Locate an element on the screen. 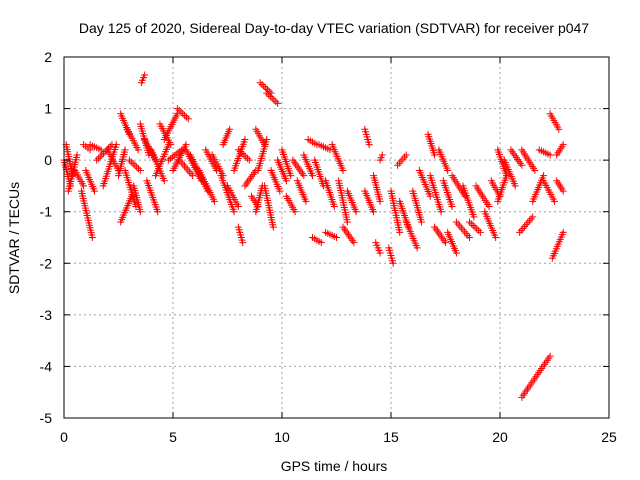 This screenshot has height=480, width=640. y-tick-label: 0 is located at coordinates (48, 160).